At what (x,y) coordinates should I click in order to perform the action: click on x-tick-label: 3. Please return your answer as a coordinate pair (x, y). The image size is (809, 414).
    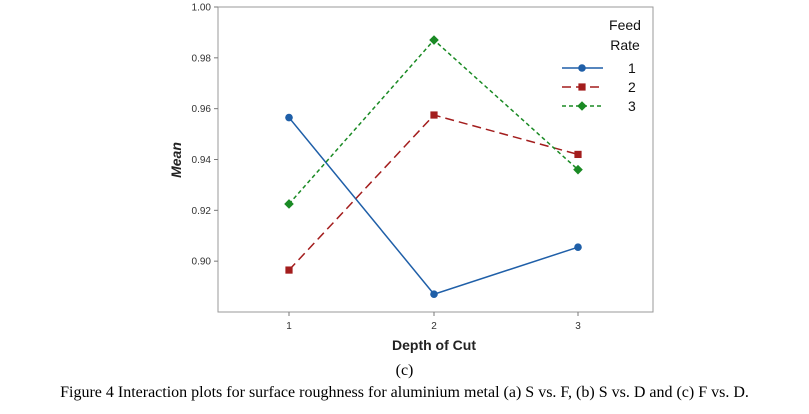
    Looking at the image, I should click on (578, 326).